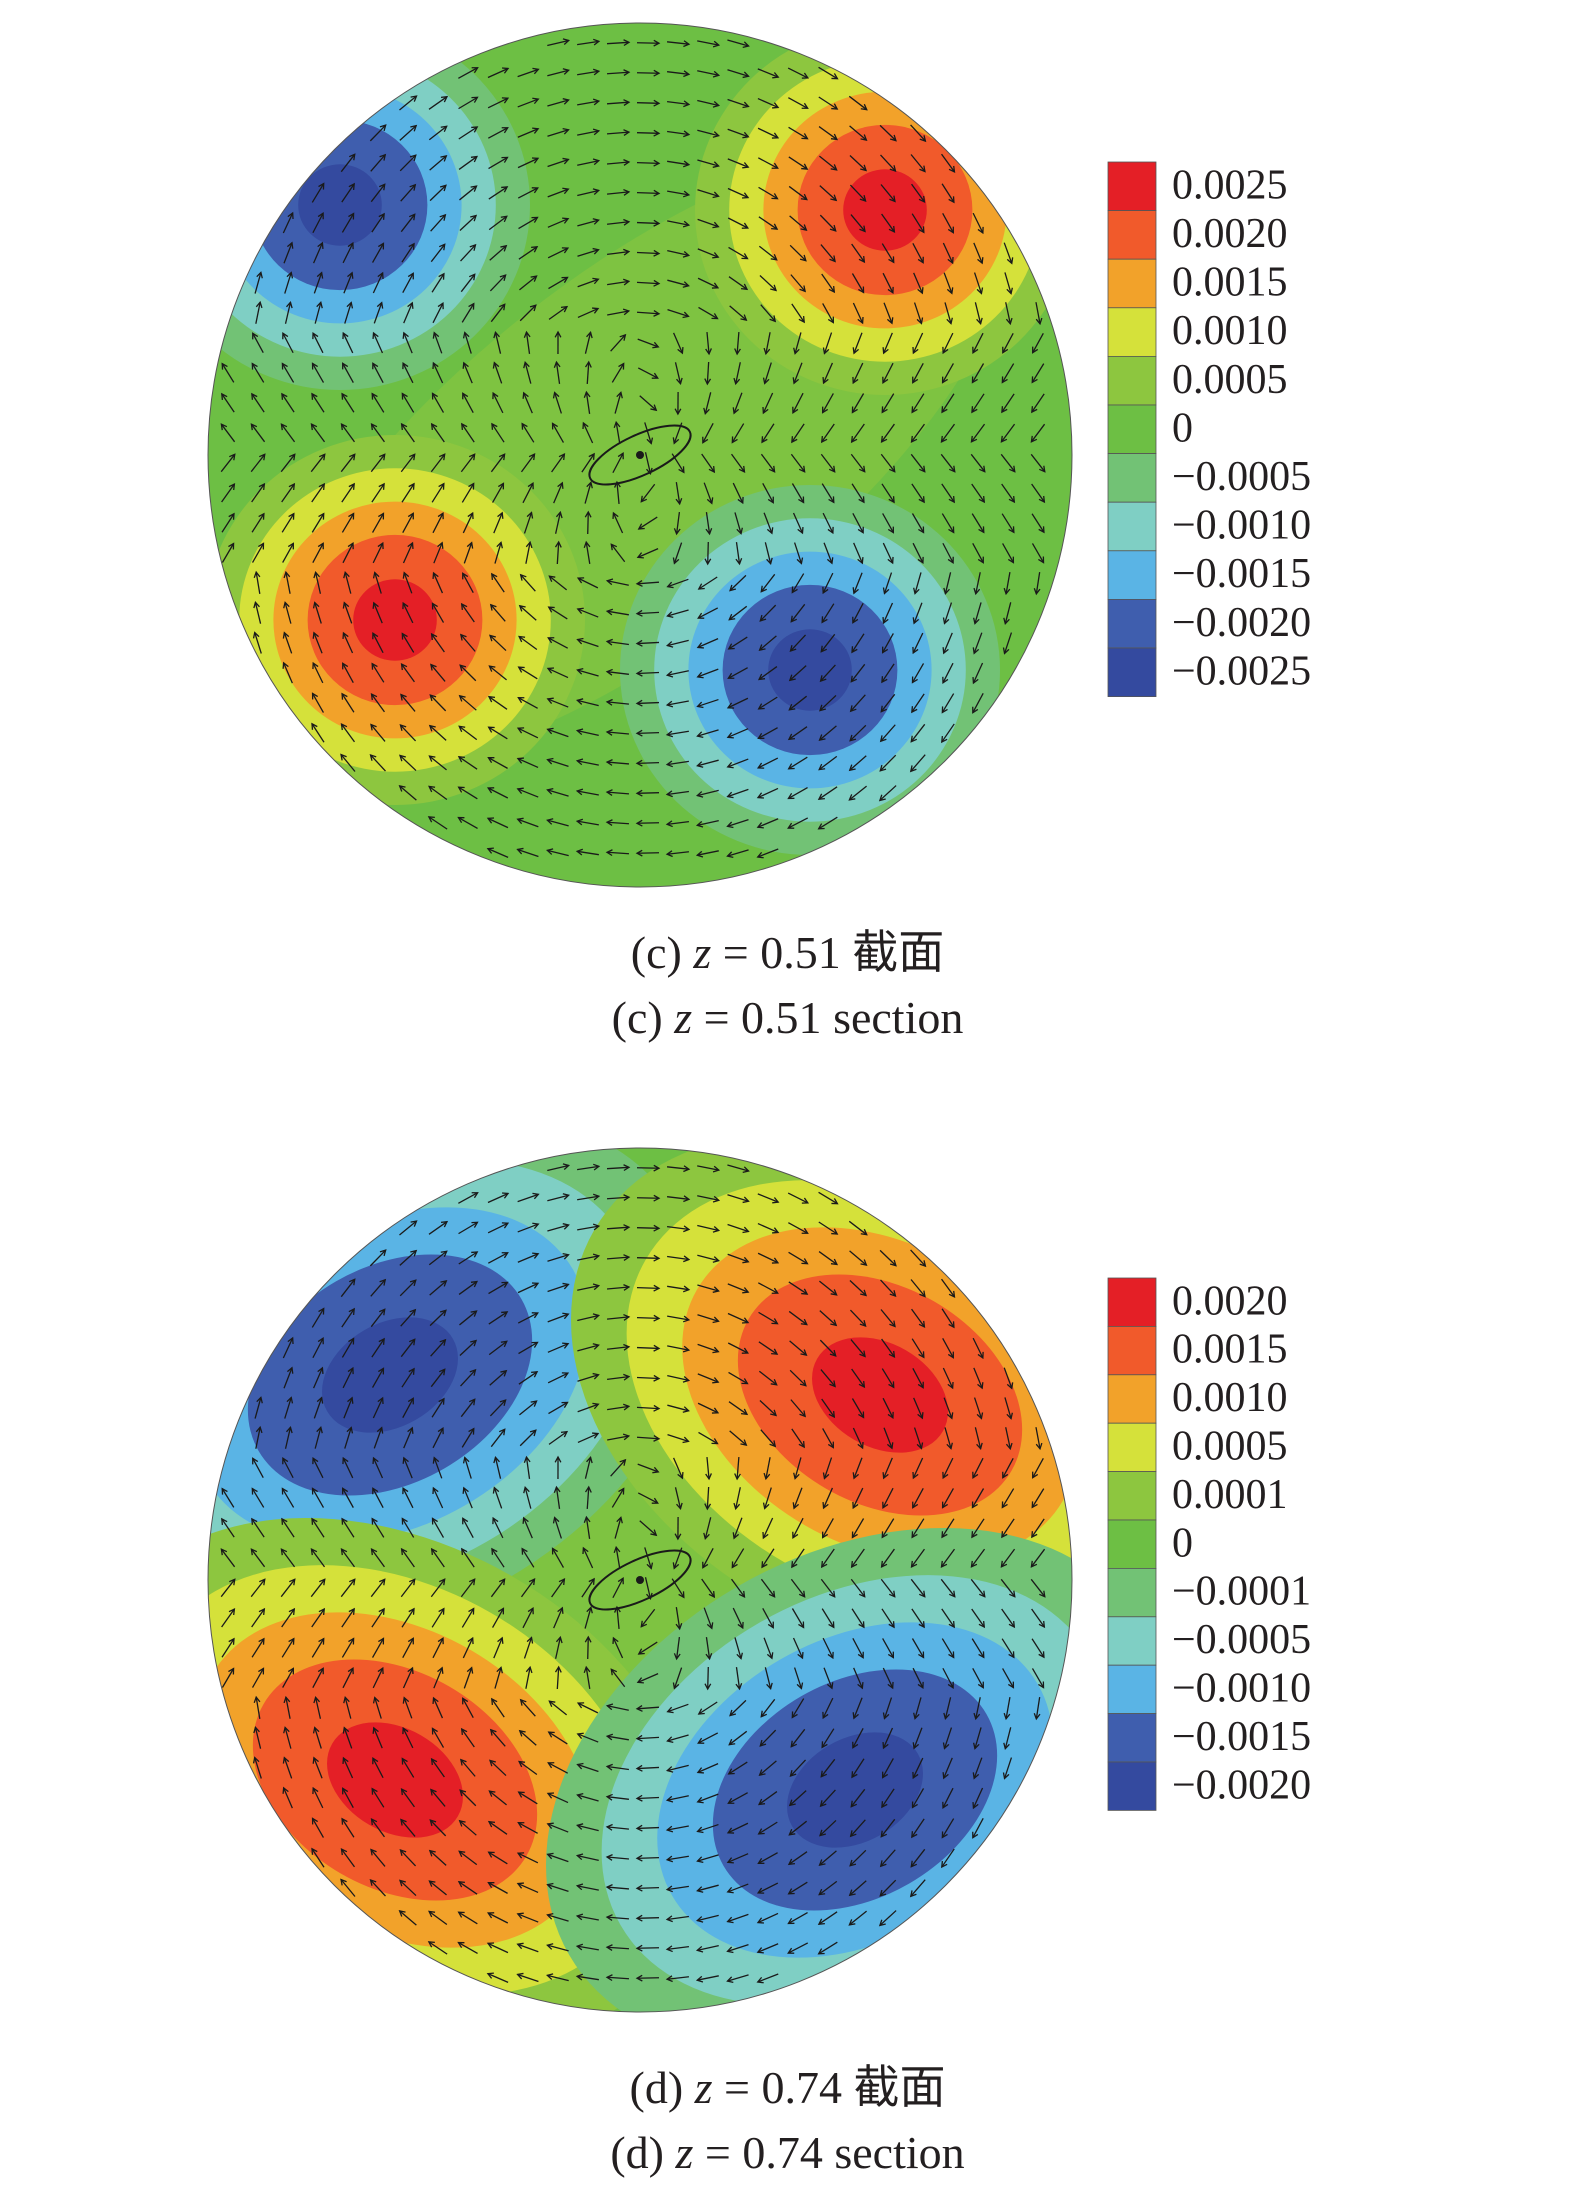 The image size is (1575, 2185). Describe the element at coordinates (787, 2152) in the screenshot. I see `caption-en-d: (d) z = 0.74 section` at that location.